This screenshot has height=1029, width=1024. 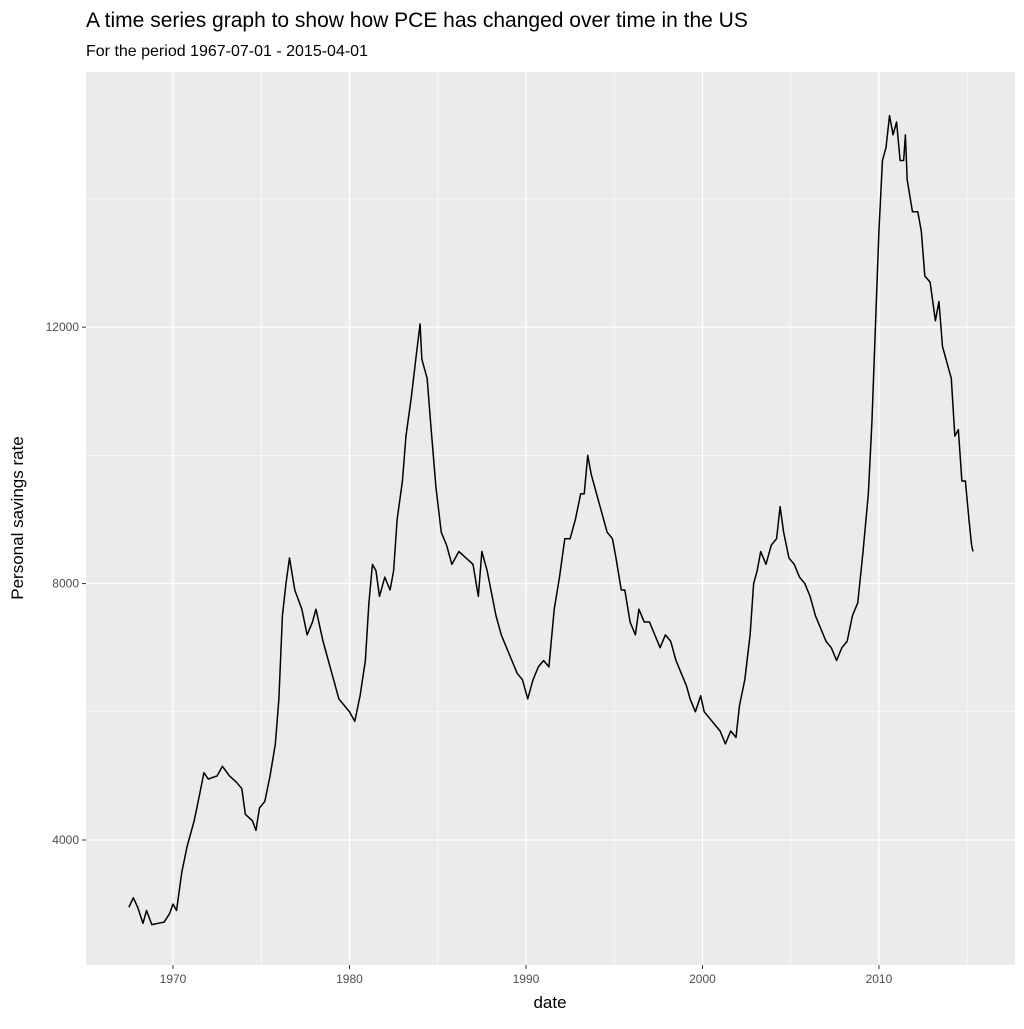 What do you see at coordinates (17, 517) in the screenshot?
I see `y-axis-title: Personal savings rate` at bounding box center [17, 517].